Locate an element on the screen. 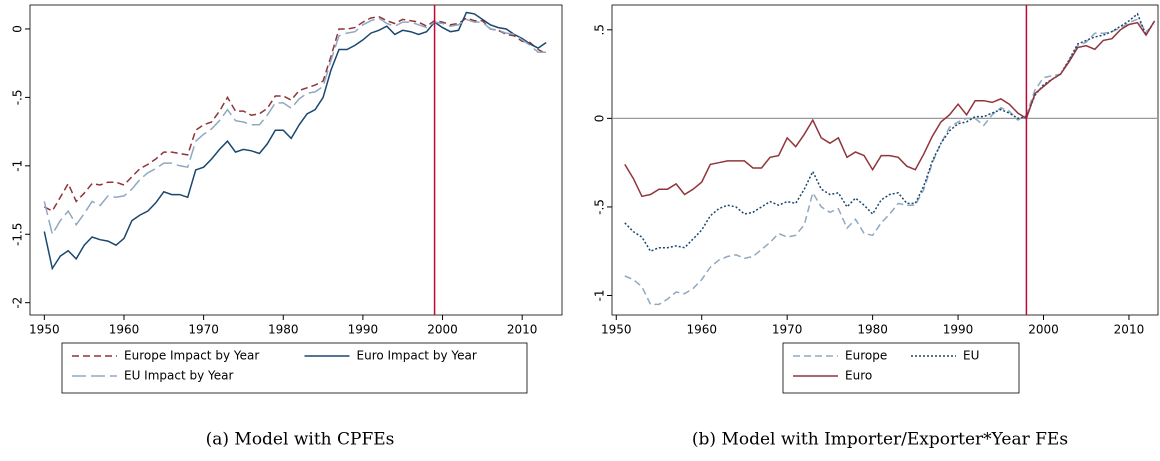  y-tick-label: -1.5 is located at coordinates (18, 234).